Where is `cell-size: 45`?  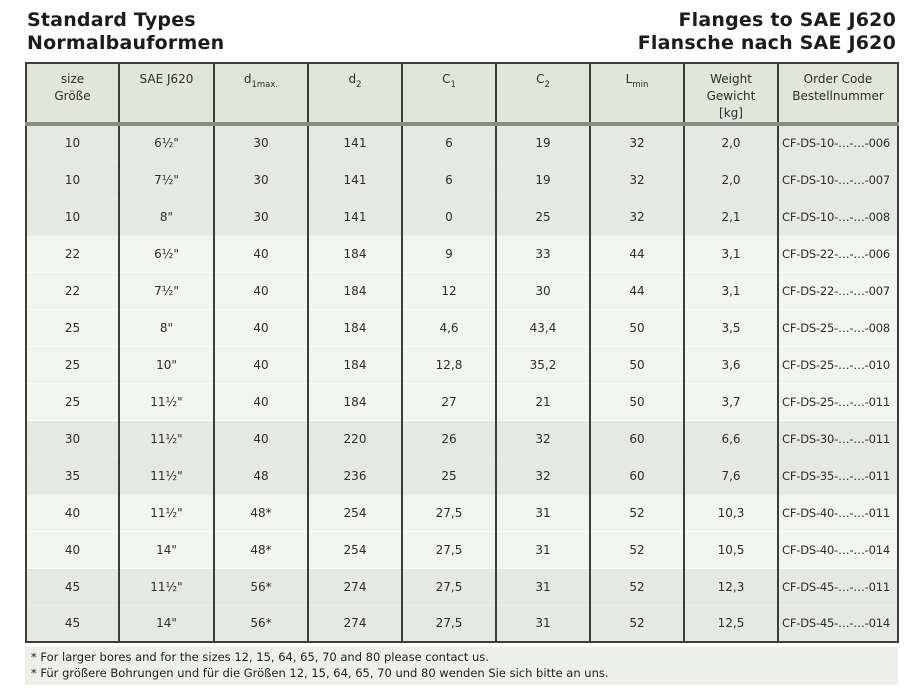 cell-size: 45 is located at coordinates (72, 623).